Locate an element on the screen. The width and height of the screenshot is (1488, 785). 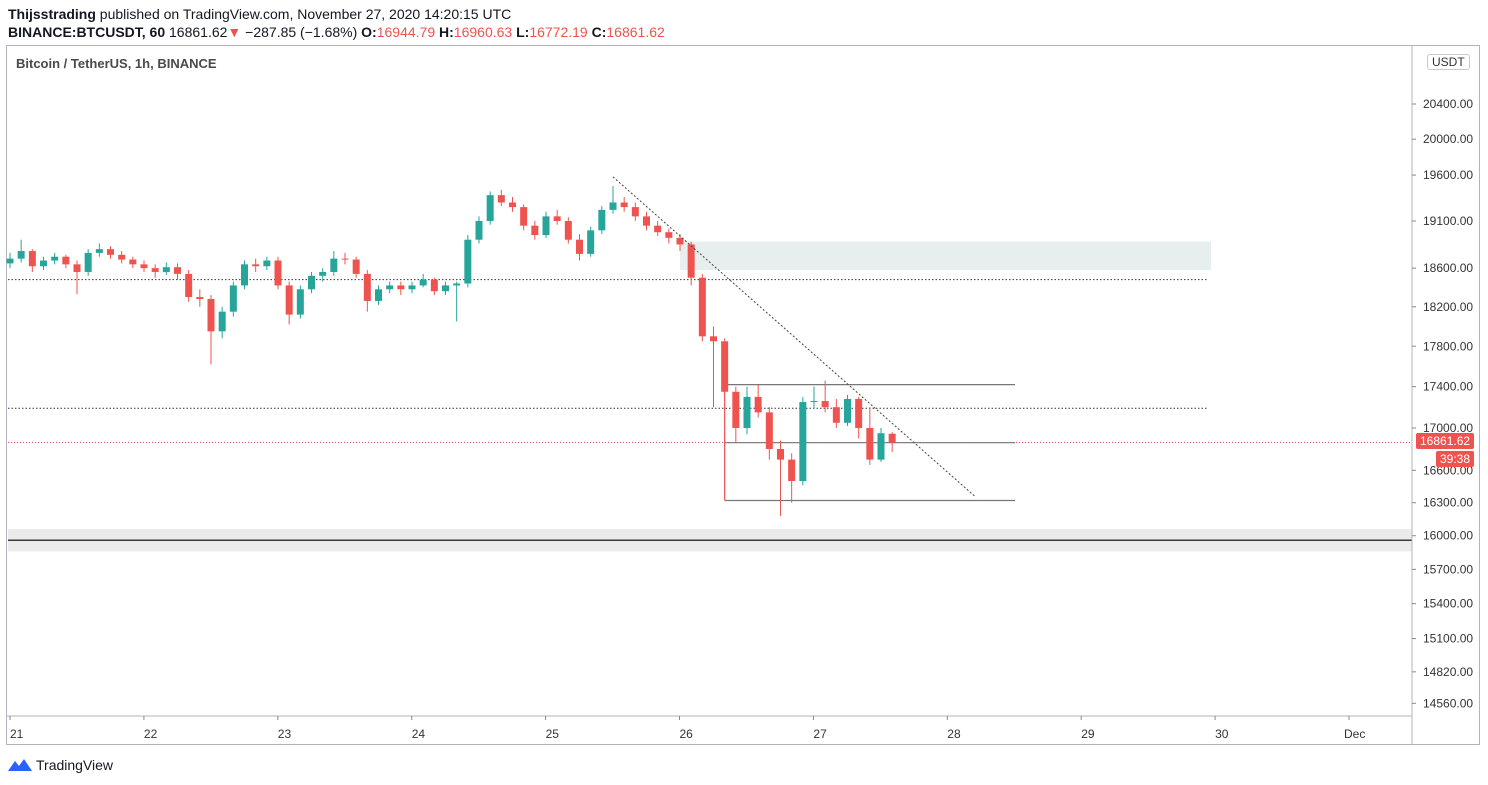
price-tick-label: 18600.00 is located at coordinates (1448, 268).